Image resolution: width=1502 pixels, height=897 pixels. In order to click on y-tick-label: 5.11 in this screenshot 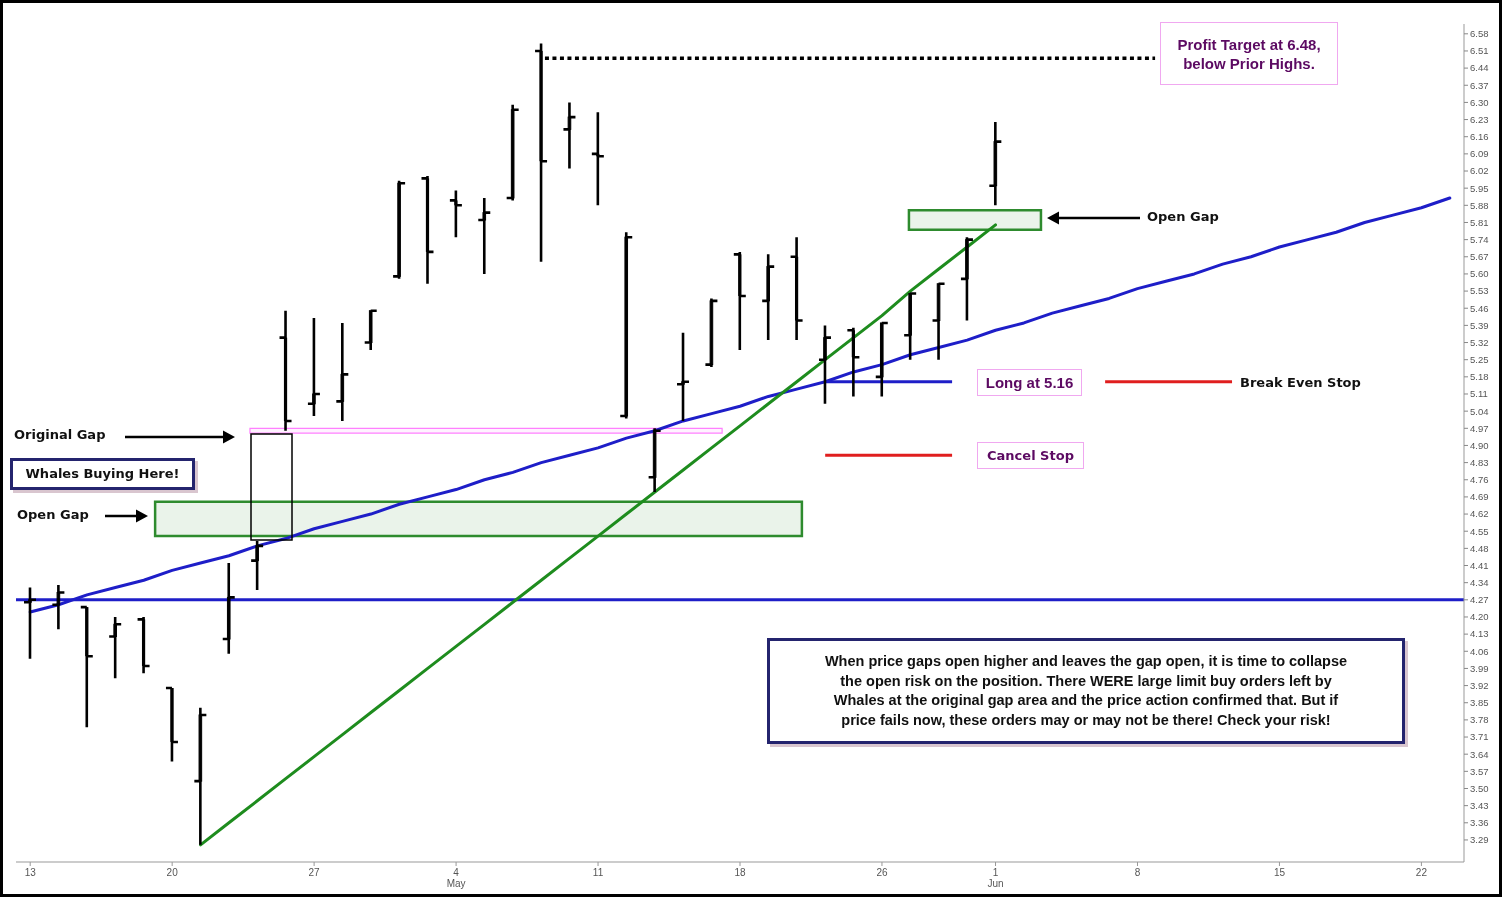, I will do `click(1479, 394)`.